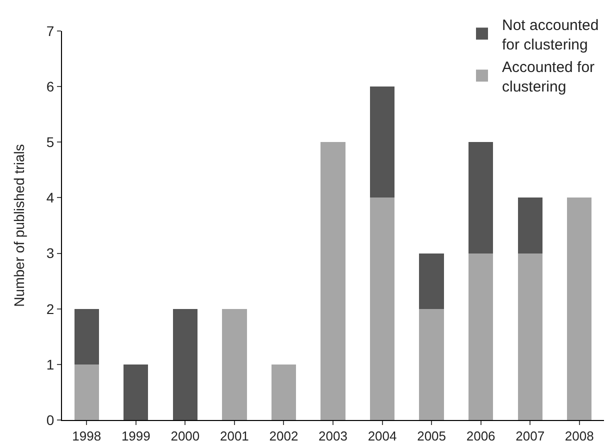 The width and height of the screenshot is (612, 448). What do you see at coordinates (50, 308) in the screenshot?
I see `y-tick-label: 2` at bounding box center [50, 308].